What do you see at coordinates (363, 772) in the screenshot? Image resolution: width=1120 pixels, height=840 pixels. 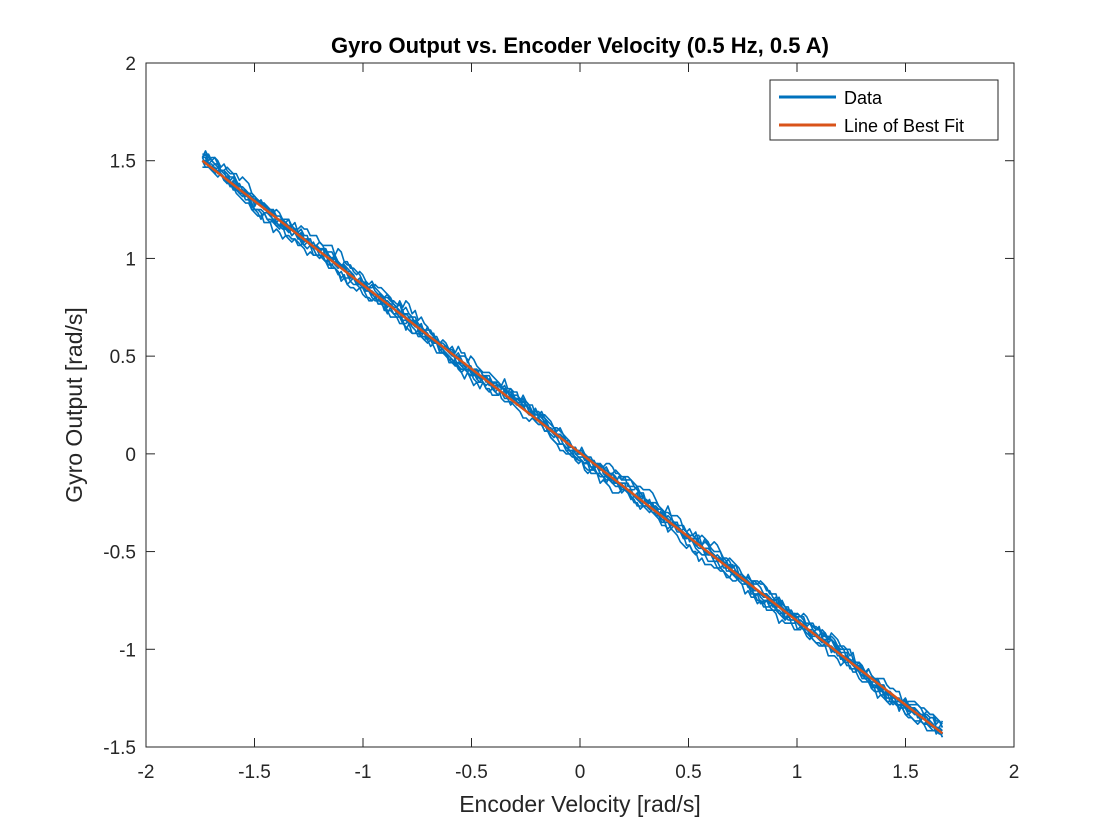 I see `x-tick-label: -1` at bounding box center [363, 772].